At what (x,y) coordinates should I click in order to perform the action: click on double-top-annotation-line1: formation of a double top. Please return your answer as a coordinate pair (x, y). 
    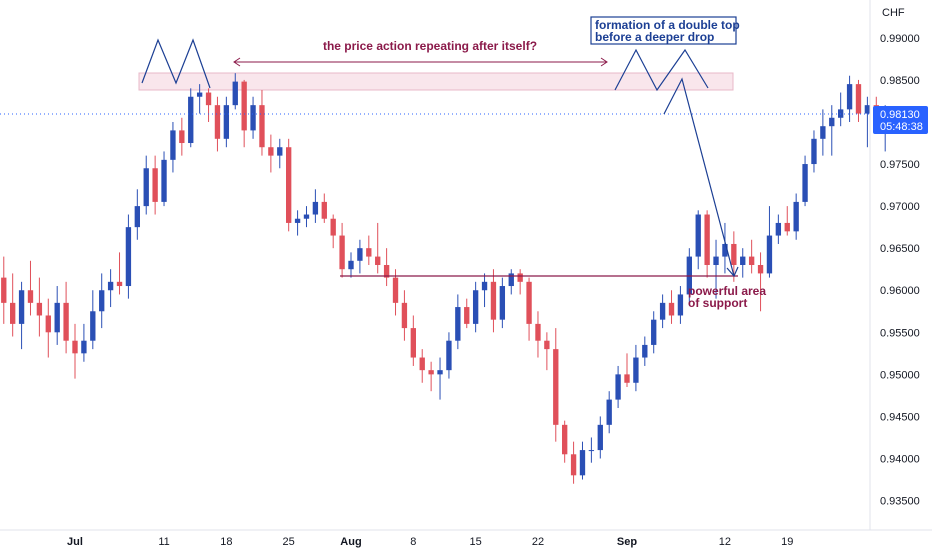
    Looking at the image, I should click on (667, 25).